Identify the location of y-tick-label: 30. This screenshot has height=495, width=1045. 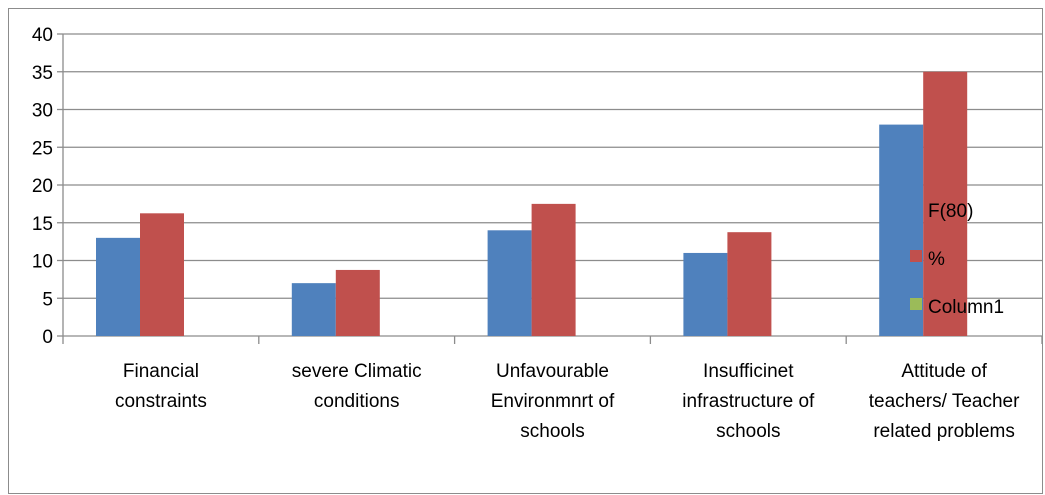
(42, 111).